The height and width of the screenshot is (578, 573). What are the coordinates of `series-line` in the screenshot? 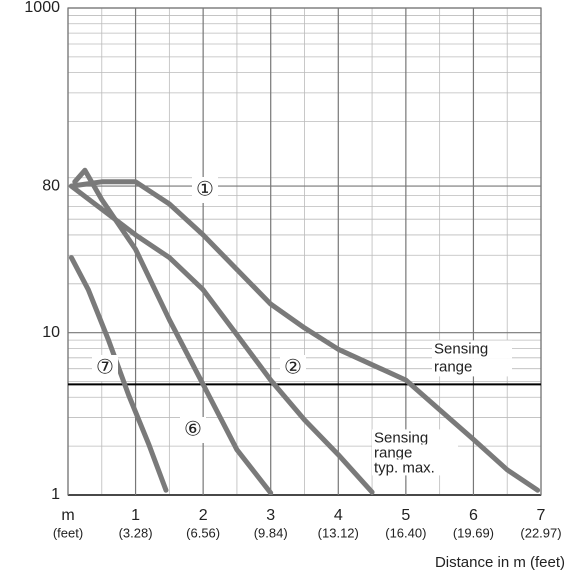 It's located at (118, 374).